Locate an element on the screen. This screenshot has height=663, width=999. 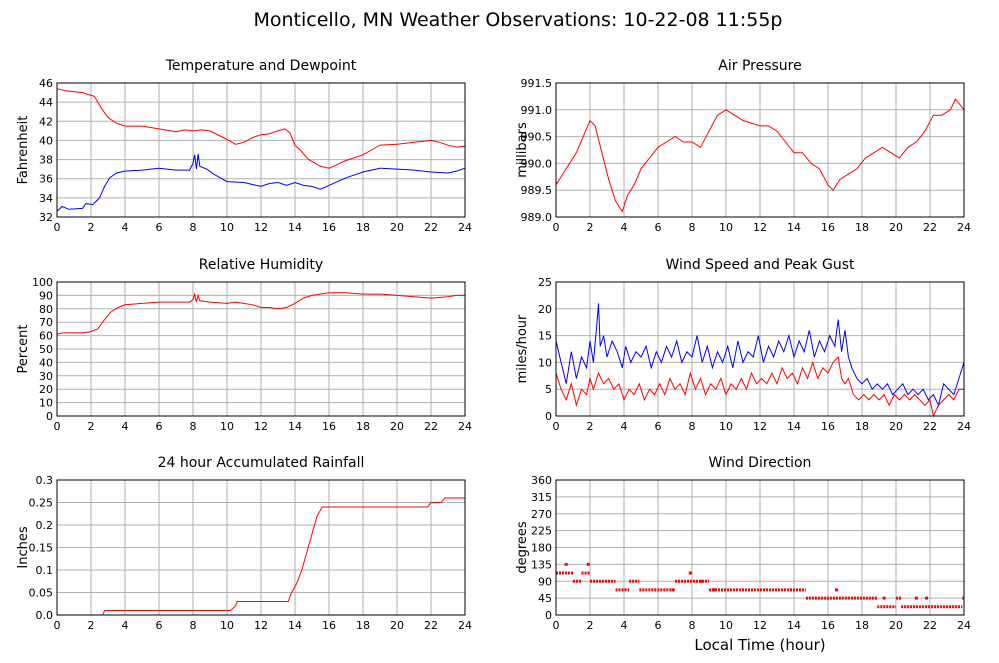
humidity-plot-frame is located at coordinates (261, 349).